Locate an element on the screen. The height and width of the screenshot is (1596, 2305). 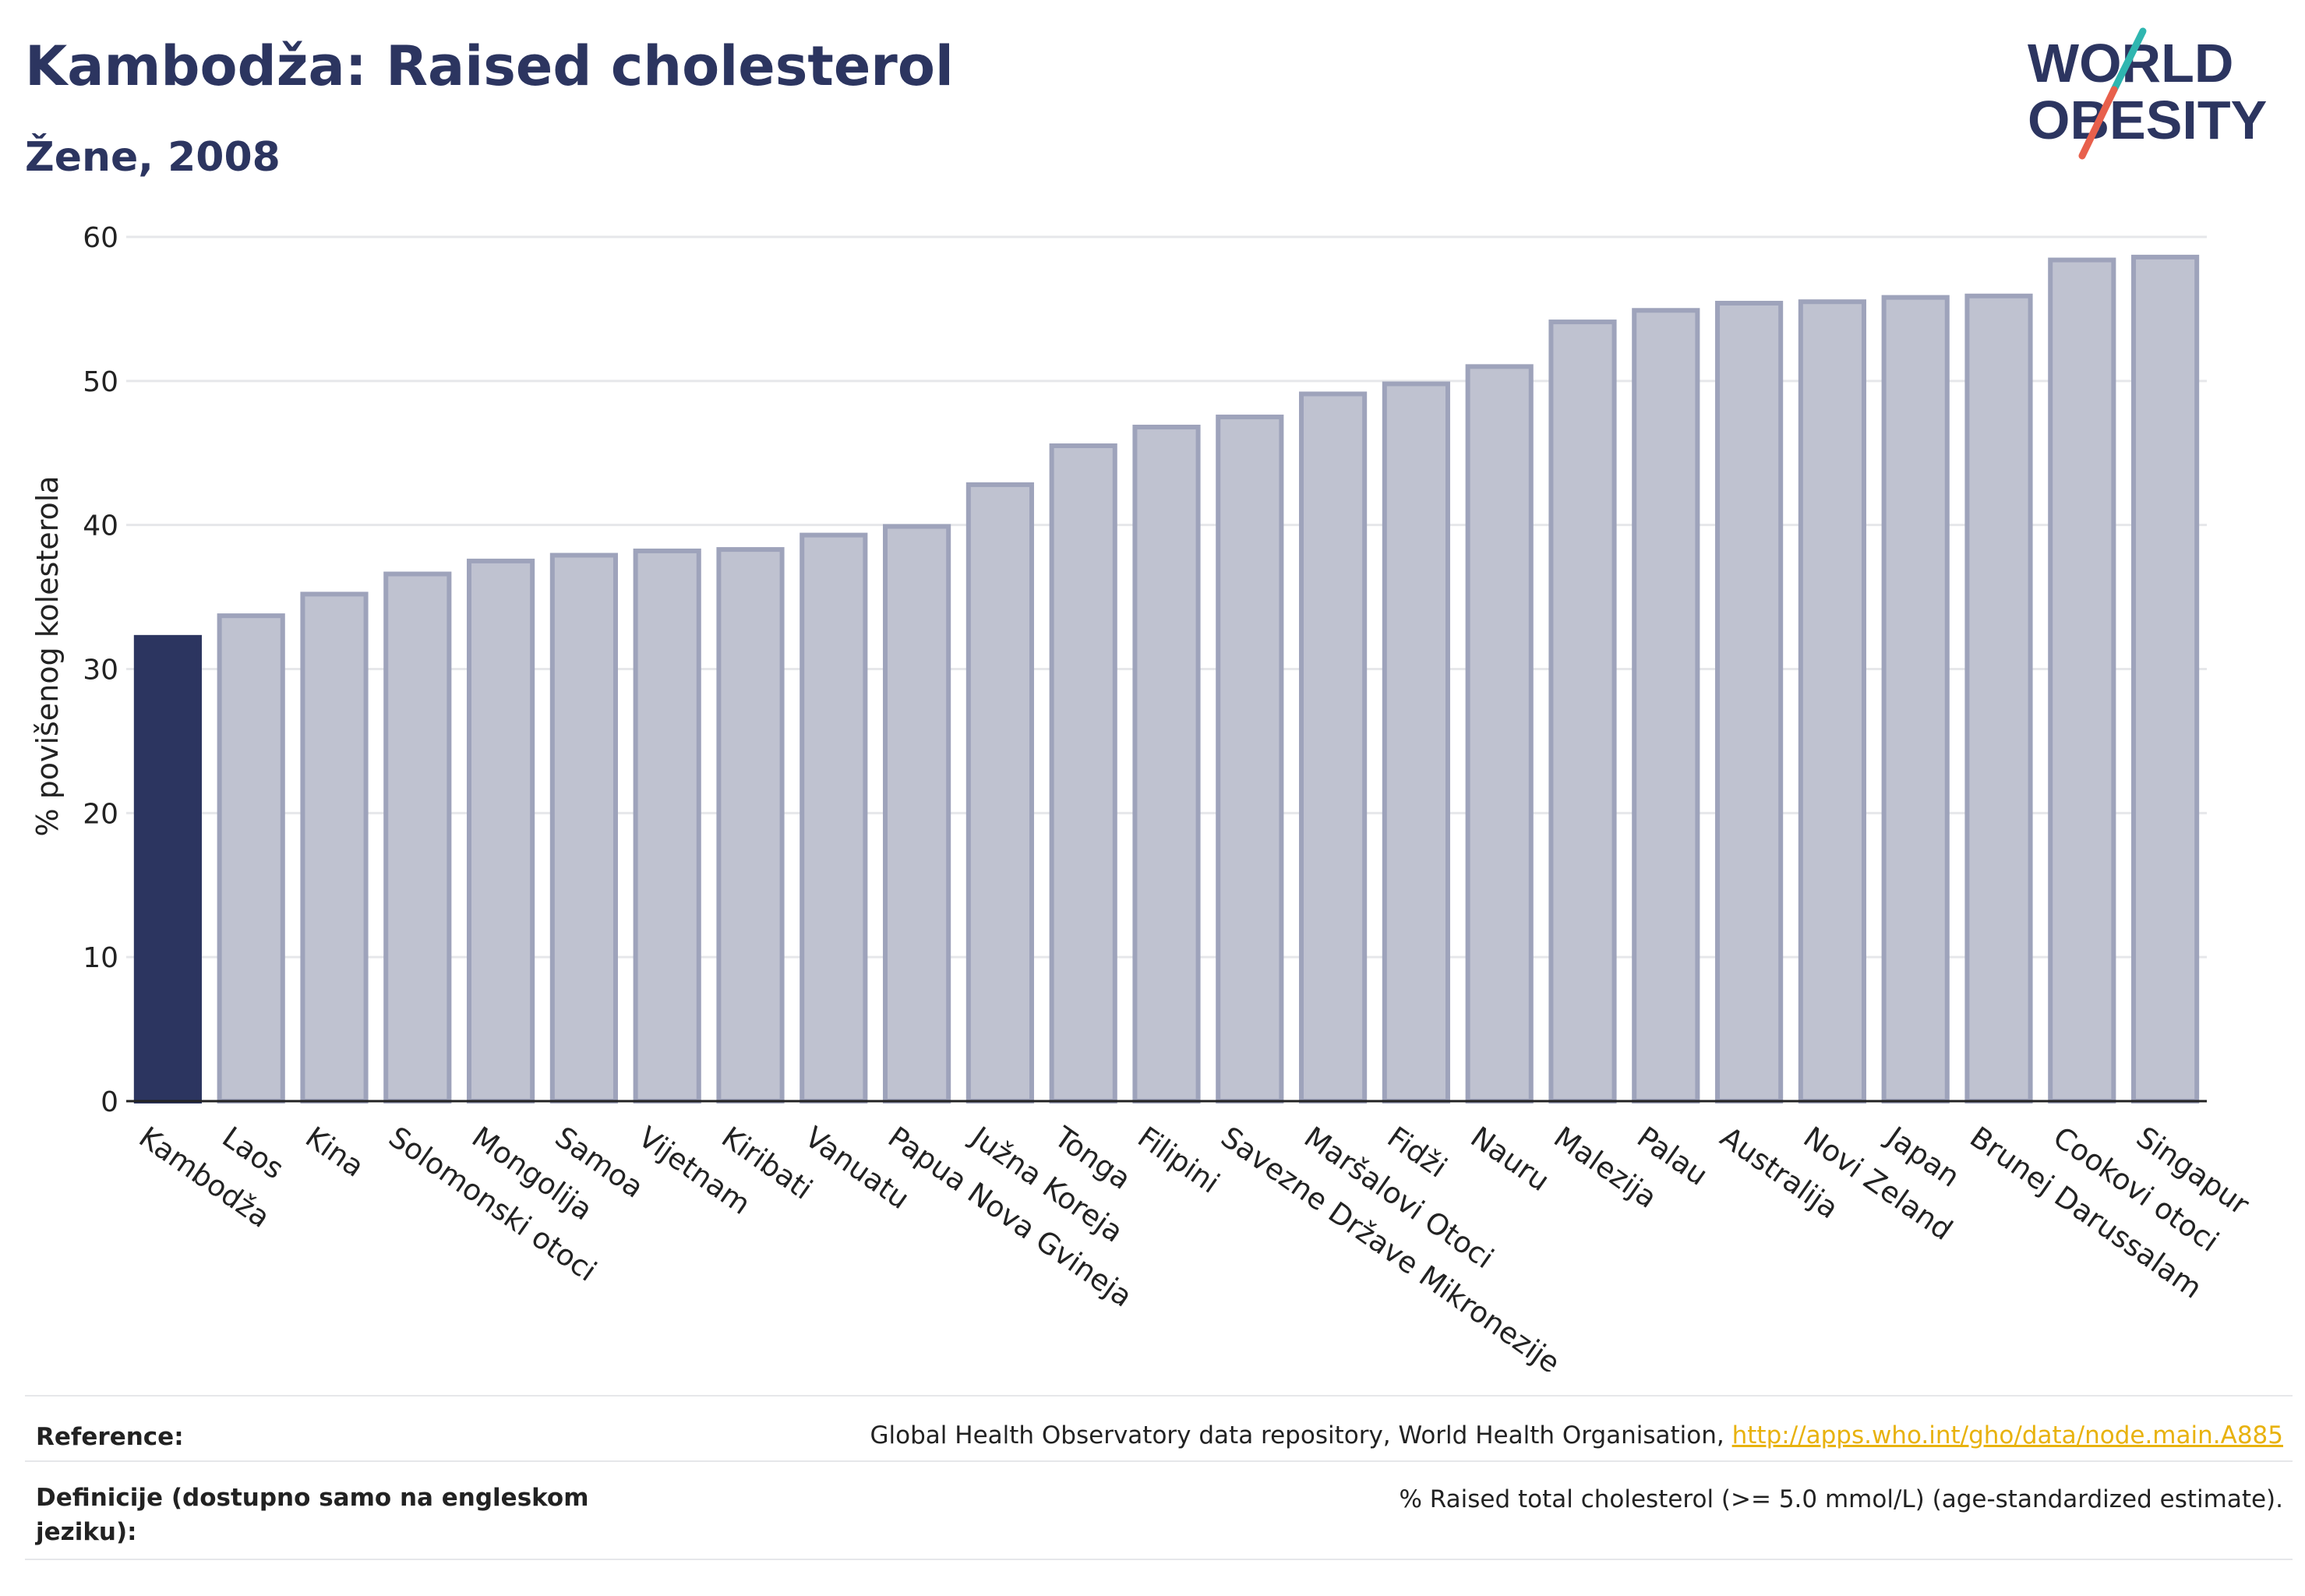
y-tick-label: 50 is located at coordinates (101, 382).